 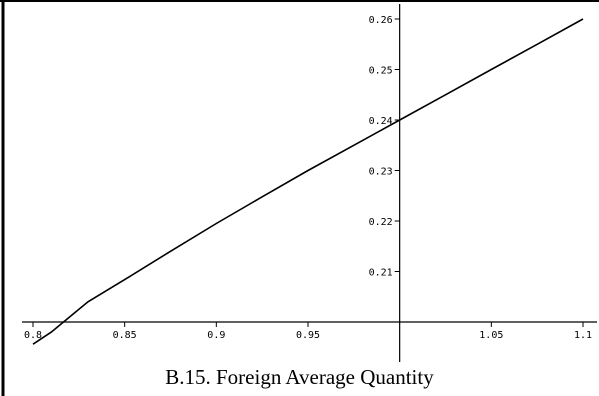 What do you see at coordinates (381, 172) in the screenshot?
I see `y-tick-label: 0.23` at bounding box center [381, 172].